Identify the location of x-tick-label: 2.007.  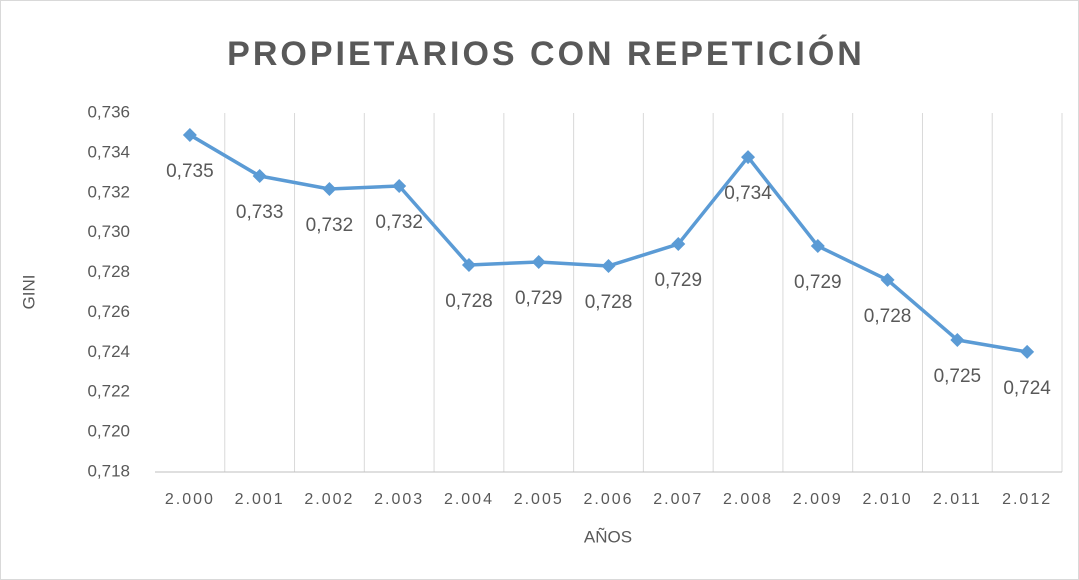
(678, 499).